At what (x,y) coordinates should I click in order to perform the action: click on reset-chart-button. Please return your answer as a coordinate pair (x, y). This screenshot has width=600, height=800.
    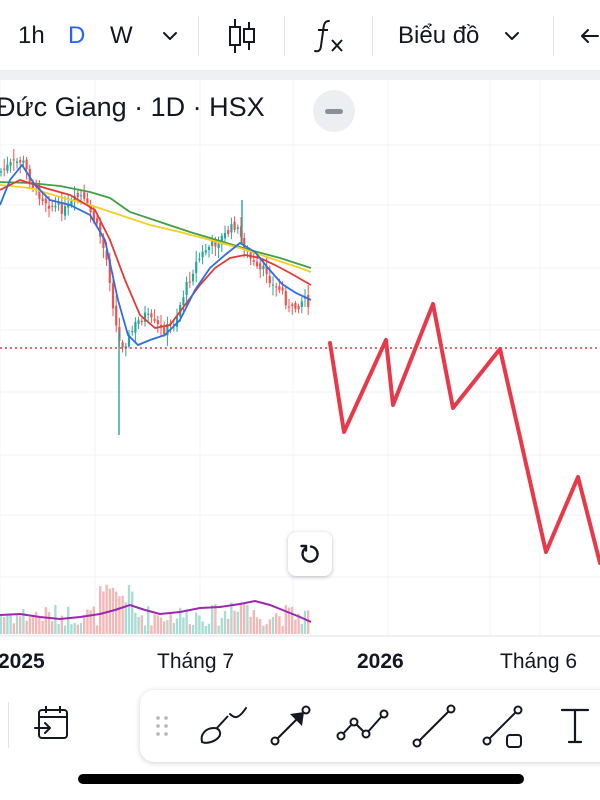
    Looking at the image, I should click on (310, 554).